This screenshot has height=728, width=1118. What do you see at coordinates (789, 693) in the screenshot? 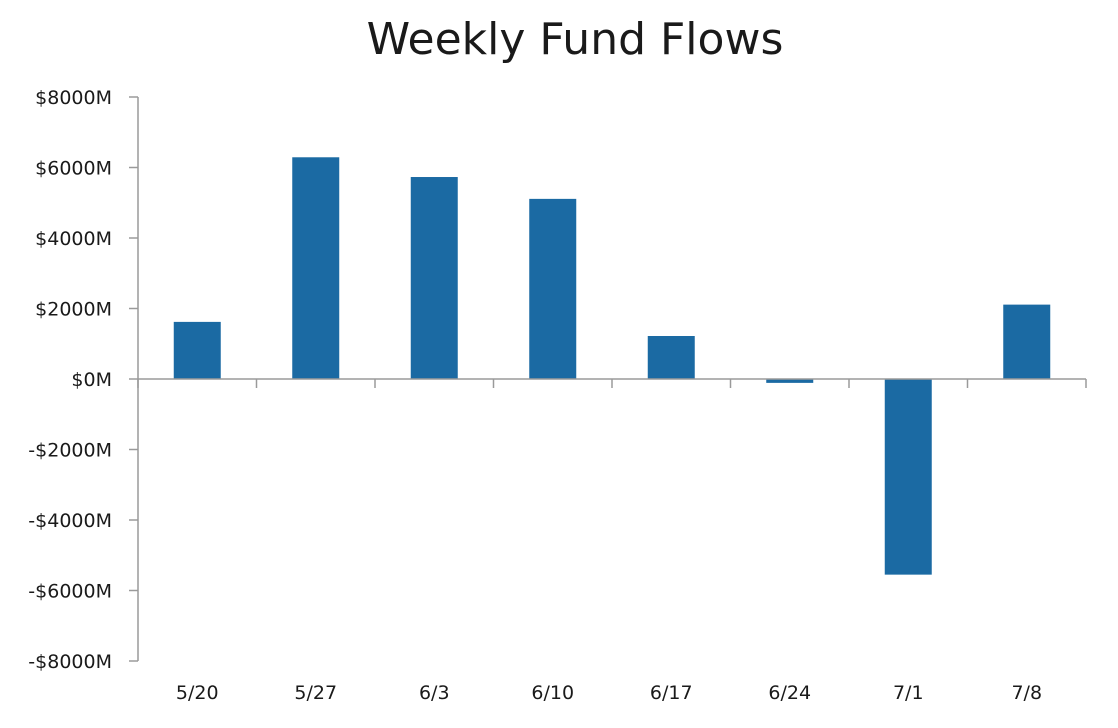
I see `x-tick-label: 6/24` at bounding box center [789, 693].